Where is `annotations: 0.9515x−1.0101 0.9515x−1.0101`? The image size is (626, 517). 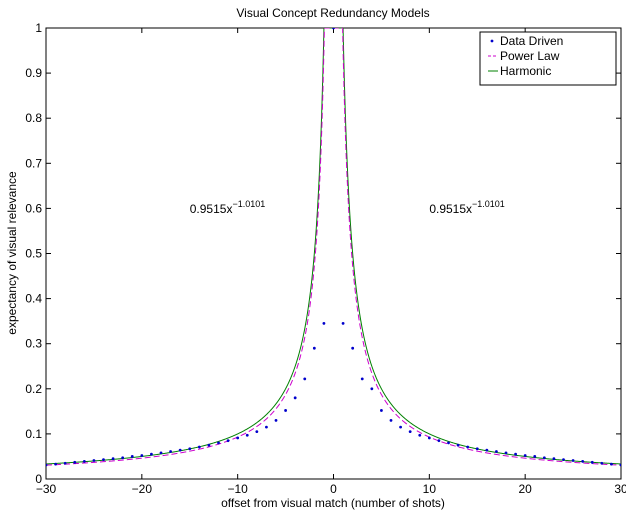 annotations: 0.9515x−1.0101 0.9515x−1.0101 is located at coordinates (347, 207).